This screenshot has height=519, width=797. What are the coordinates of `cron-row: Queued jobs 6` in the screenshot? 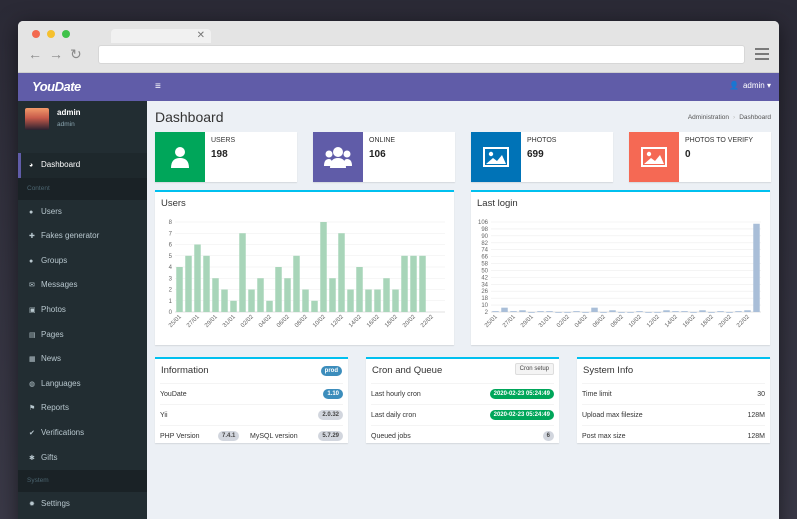 It's located at (462, 435).